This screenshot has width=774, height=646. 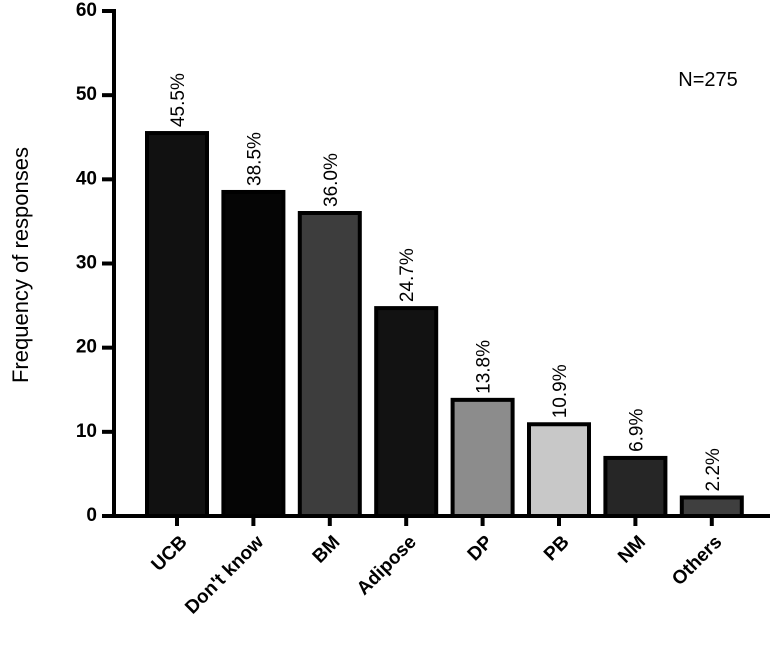 I want to click on x-tick-label: Others, so click(x=697, y=561).